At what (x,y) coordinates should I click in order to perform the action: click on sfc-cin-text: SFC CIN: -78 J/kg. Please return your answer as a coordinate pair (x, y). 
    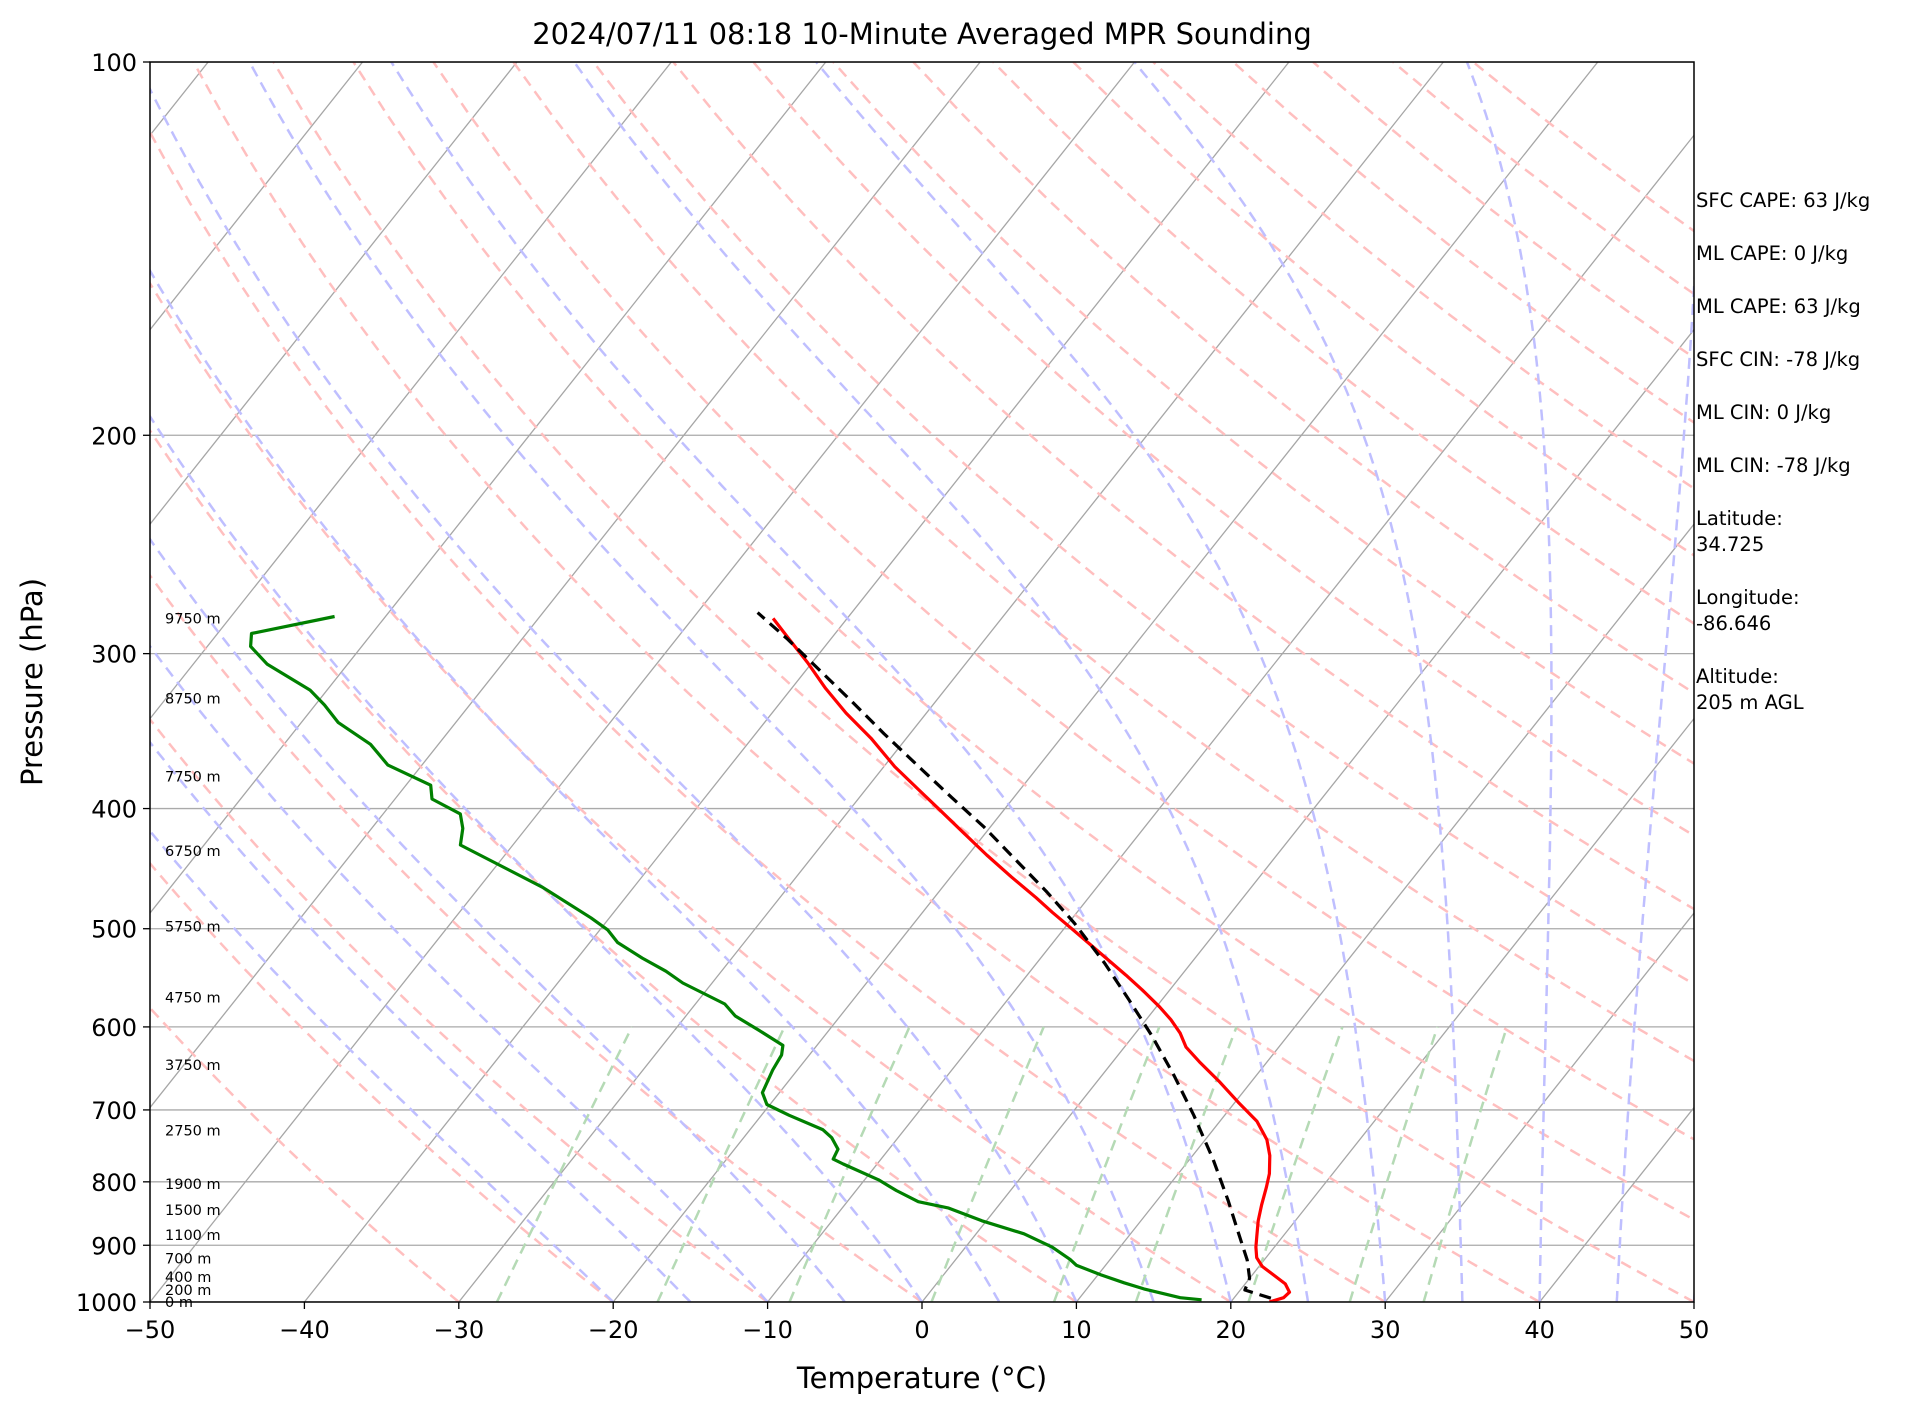
    Looking at the image, I should click on (1778, 359).